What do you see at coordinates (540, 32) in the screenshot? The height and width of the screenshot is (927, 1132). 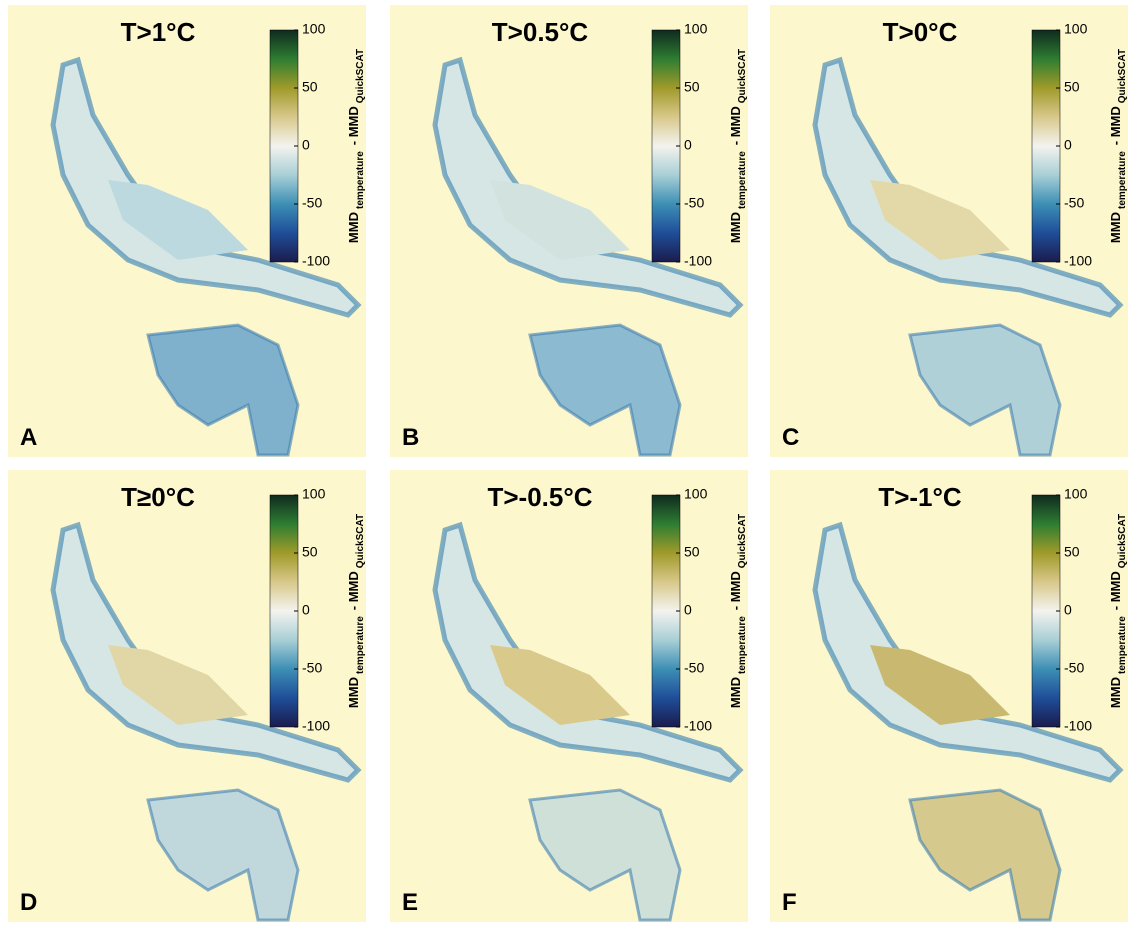 I see `panel-title: T>0.5°C` at bounding box center [540, 32].